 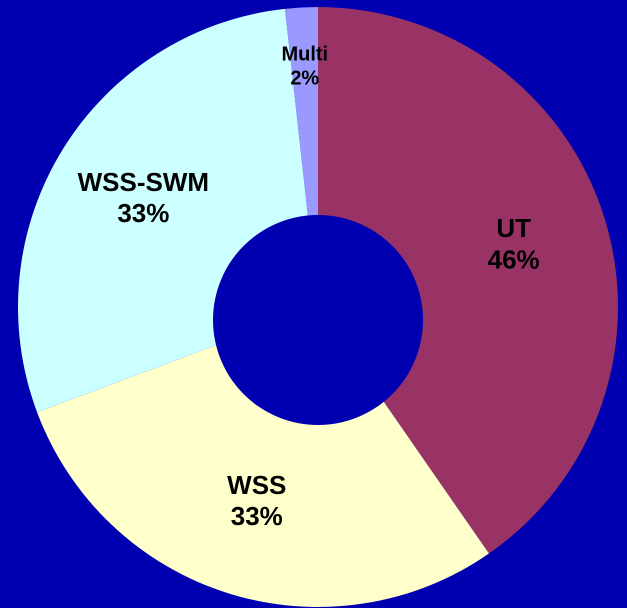 I want to click on slice-label: WSS, so click(x=256, y=485).